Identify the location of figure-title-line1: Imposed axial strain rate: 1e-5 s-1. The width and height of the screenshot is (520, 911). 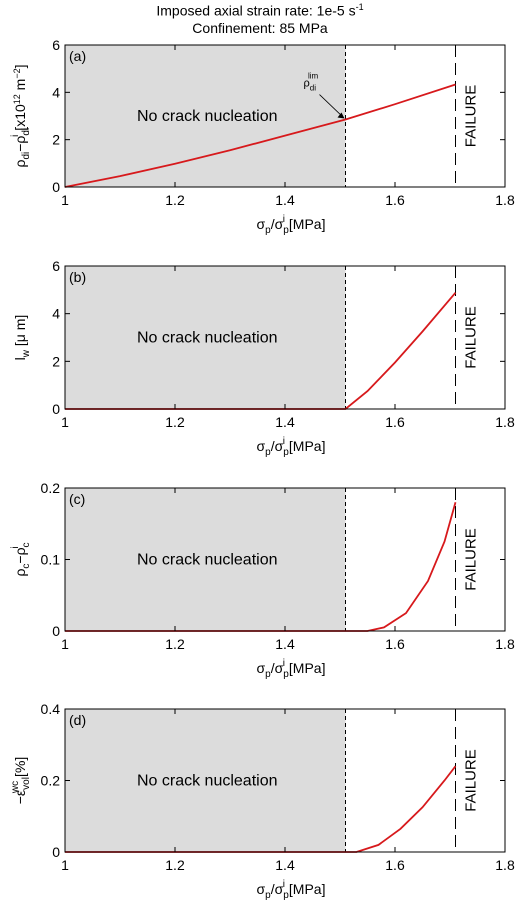
(260, 10).